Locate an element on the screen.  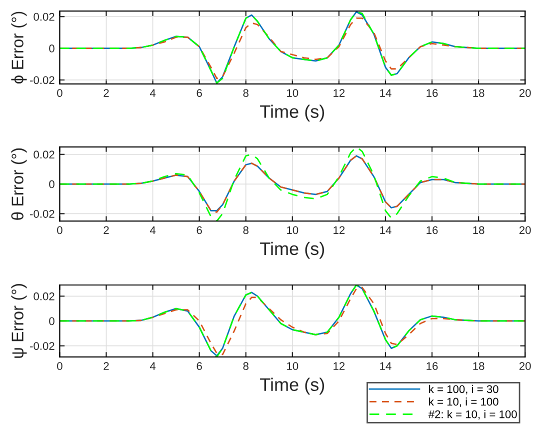
line-series is located at coordinates (293, 47).